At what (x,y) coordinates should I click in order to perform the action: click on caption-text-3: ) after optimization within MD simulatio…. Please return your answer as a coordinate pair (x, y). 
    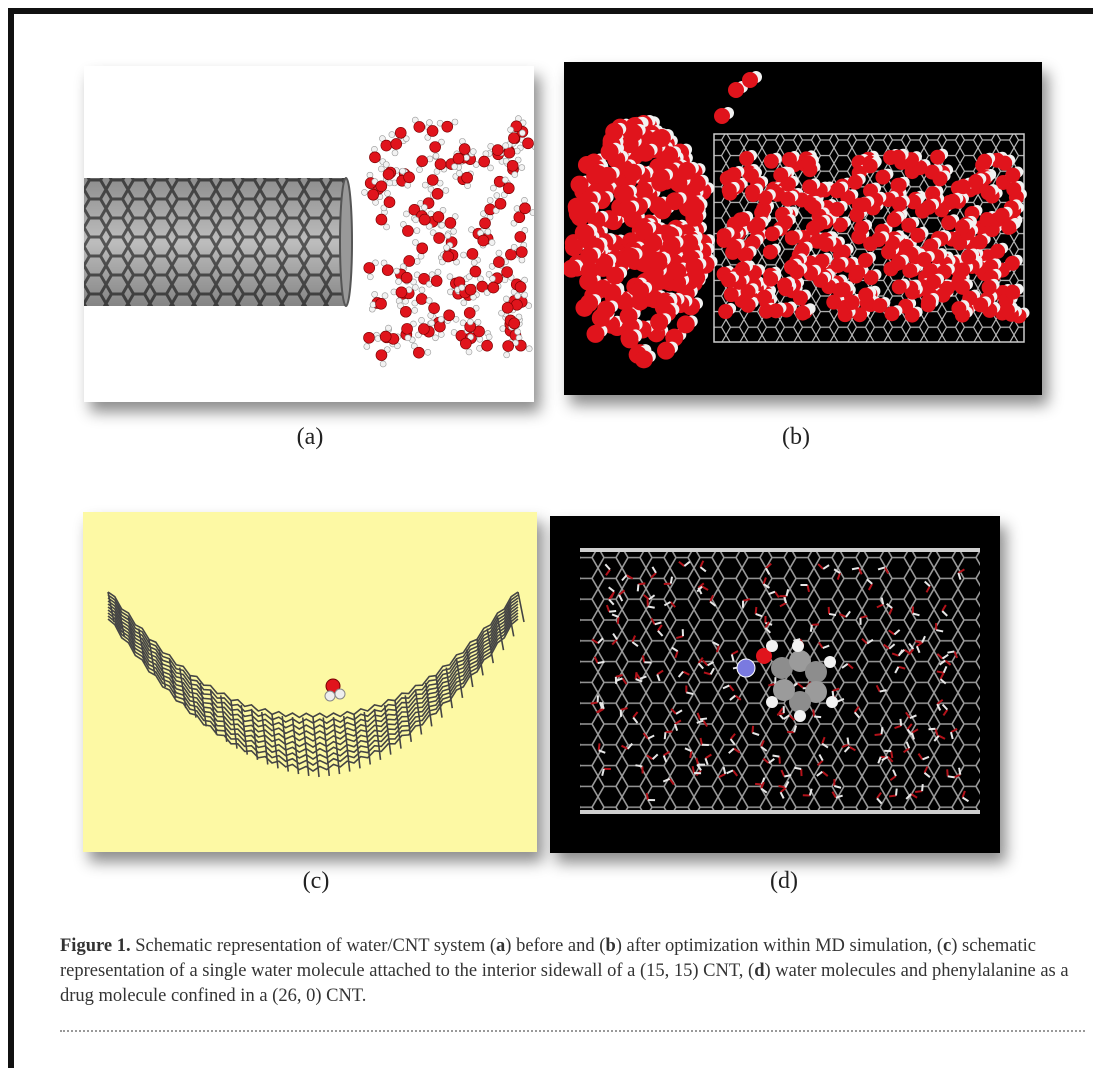
    Looking at the image, I should click on (779, 946).